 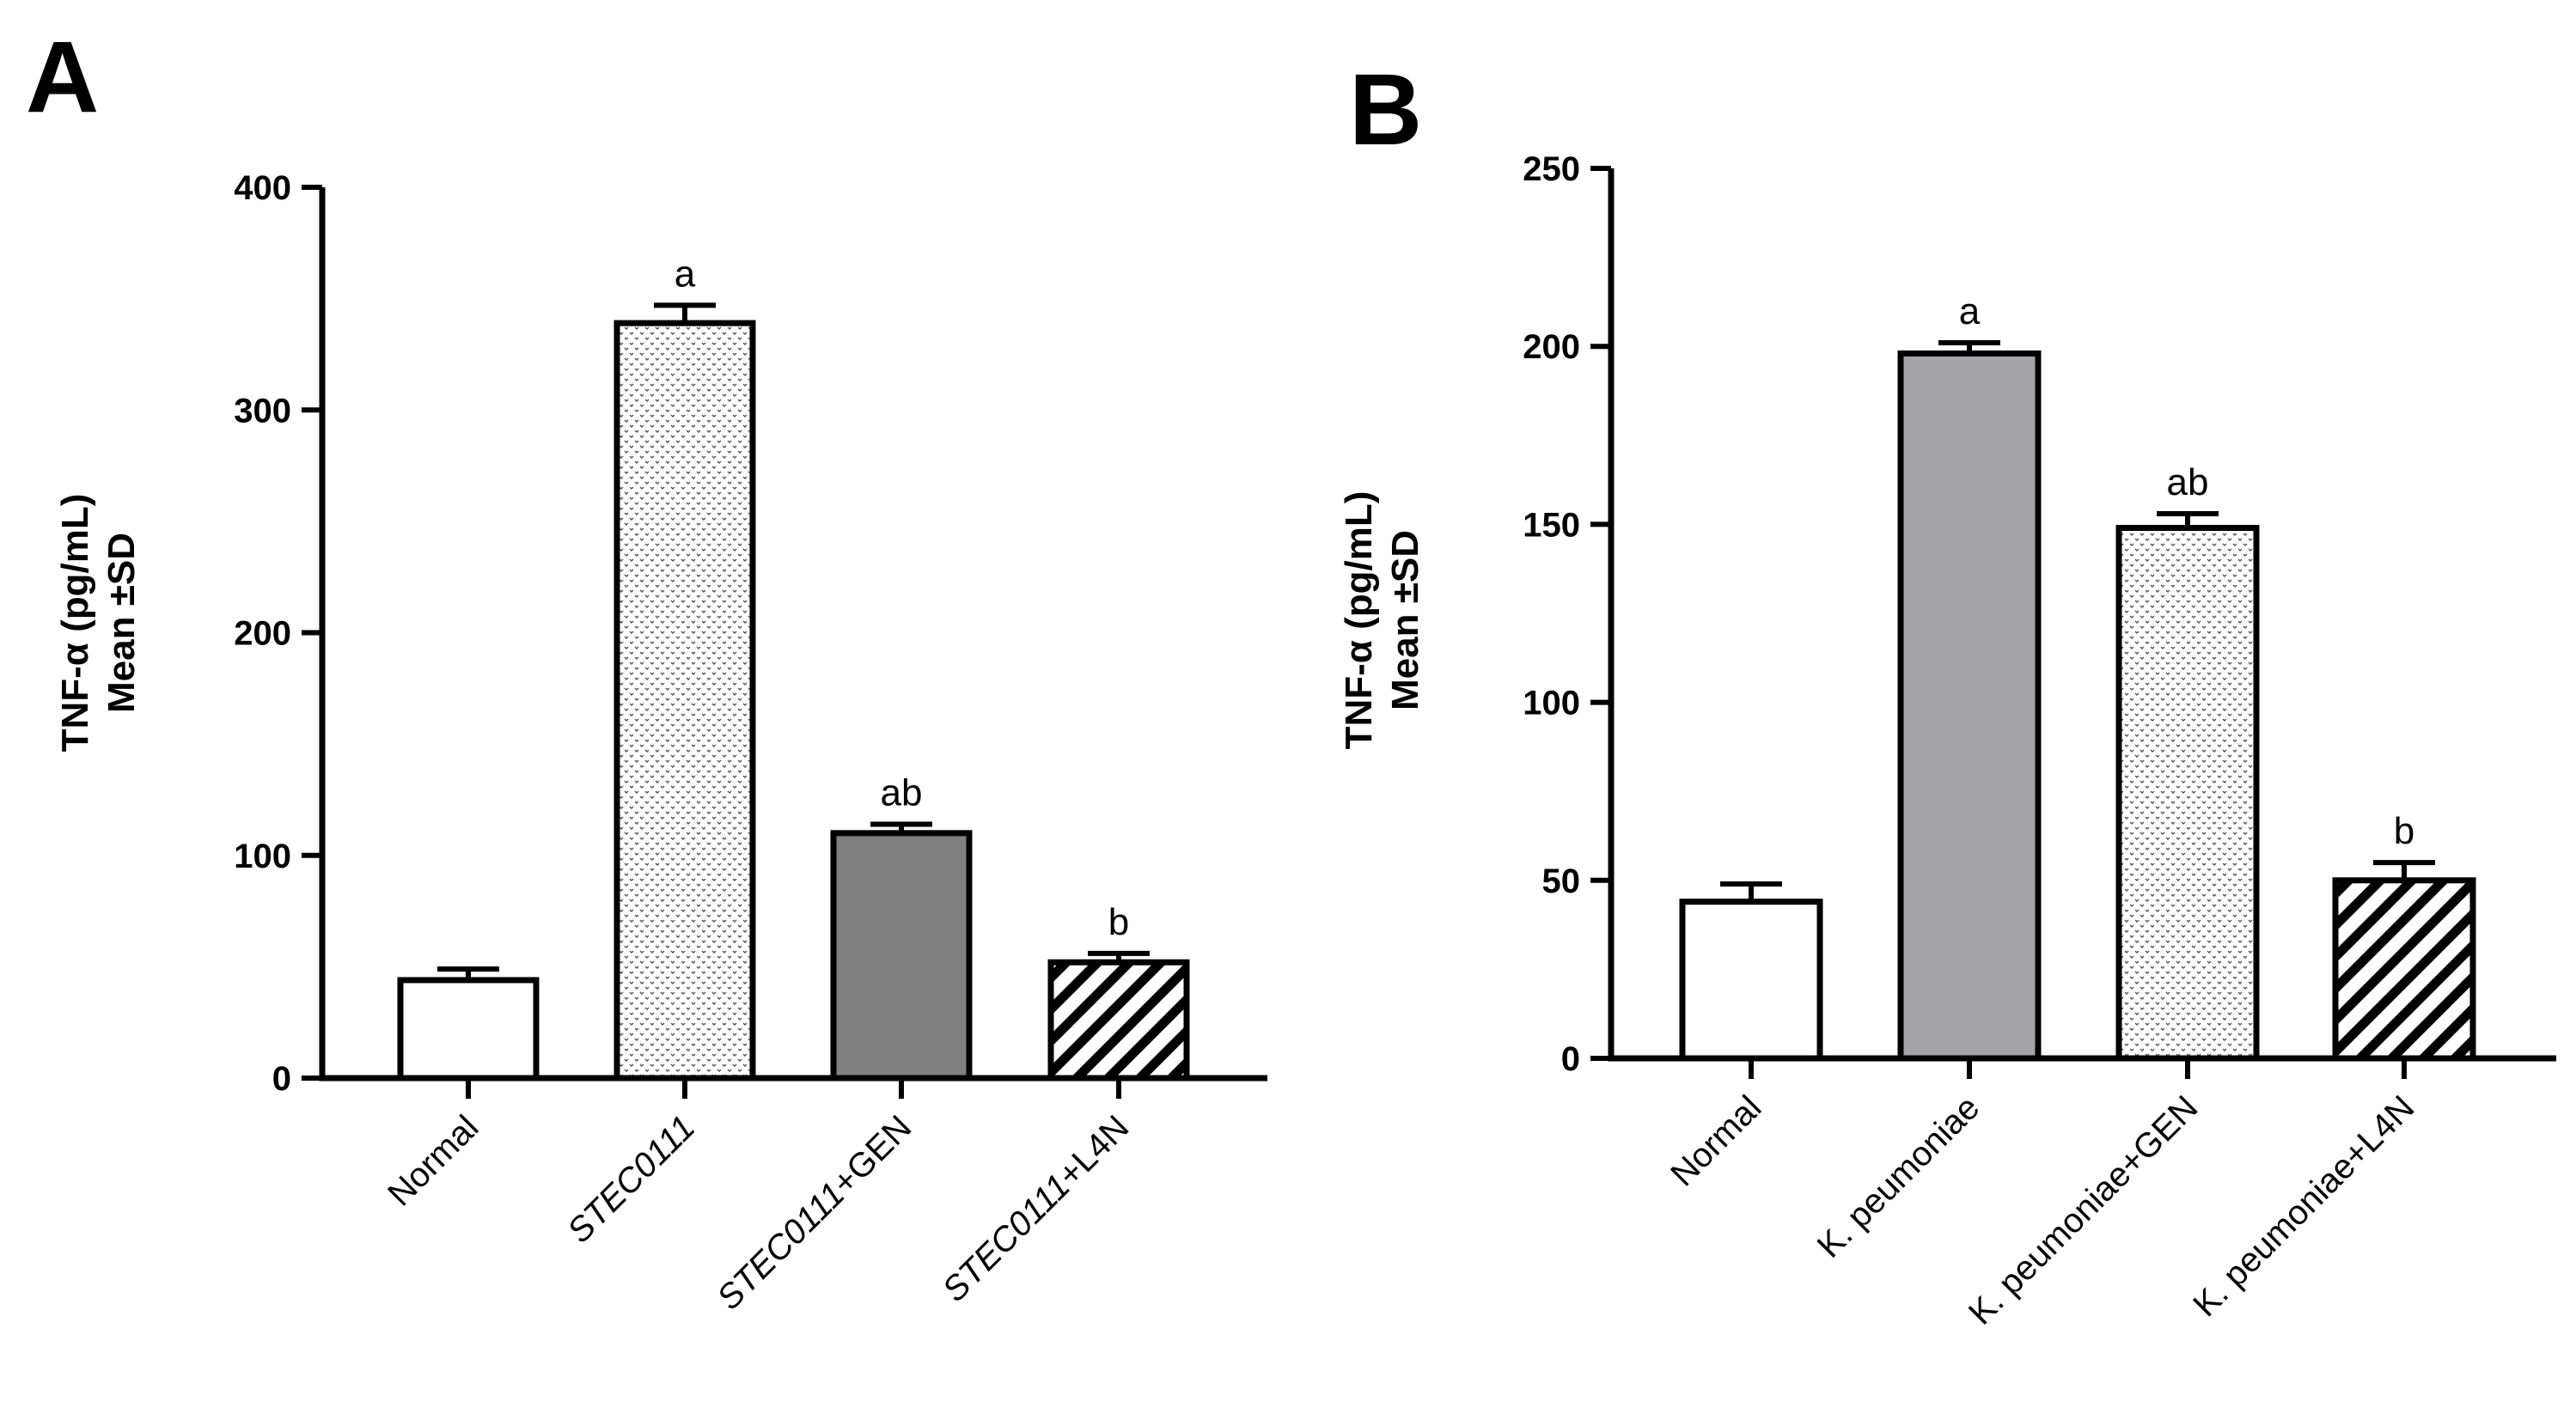 I want to click on category-label-part: K. peumoniae, so click(x=1898, y=1176).